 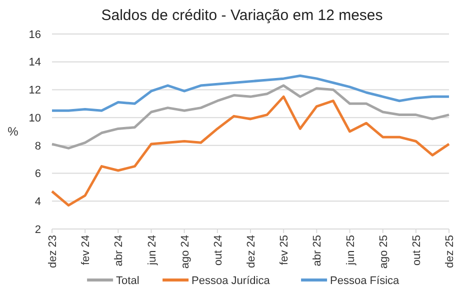 I want to click on x-tick-label: ago 24, so click(x=185, y=252).